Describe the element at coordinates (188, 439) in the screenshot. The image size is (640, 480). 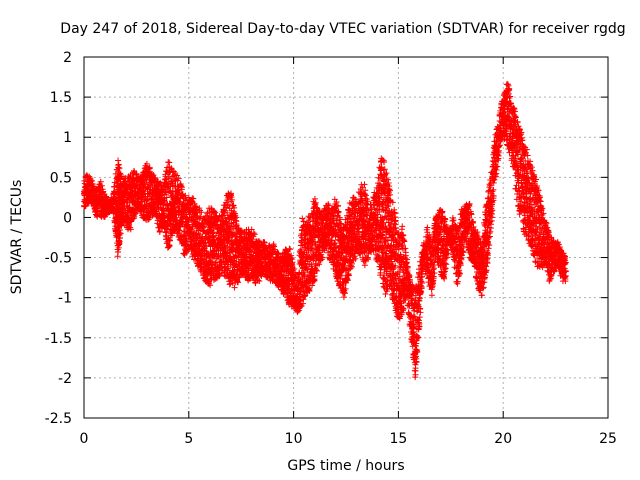
I see `x-tick-label: 5` at that location.